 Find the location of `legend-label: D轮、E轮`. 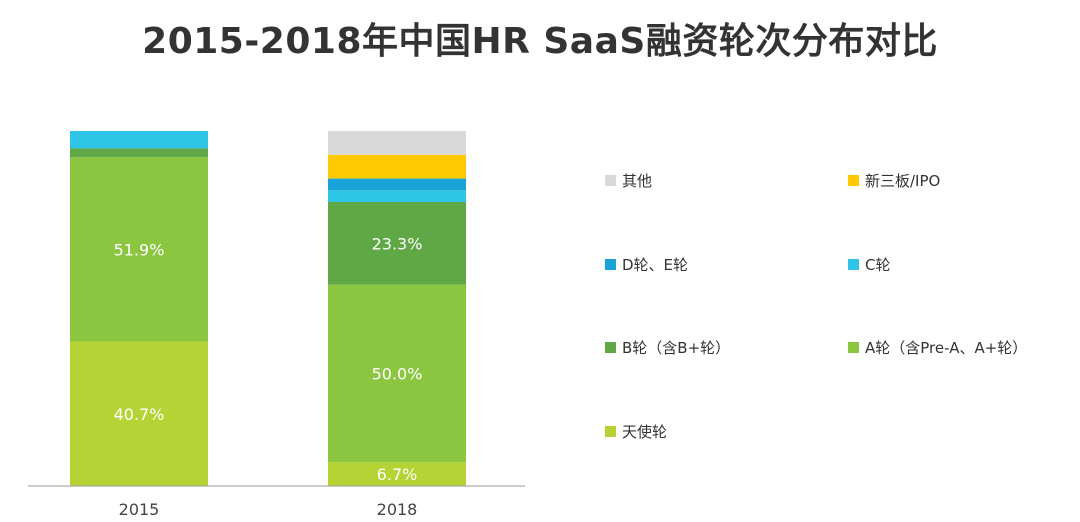

legend-label: D轮、E轮 is located at coordinates (655, 265).